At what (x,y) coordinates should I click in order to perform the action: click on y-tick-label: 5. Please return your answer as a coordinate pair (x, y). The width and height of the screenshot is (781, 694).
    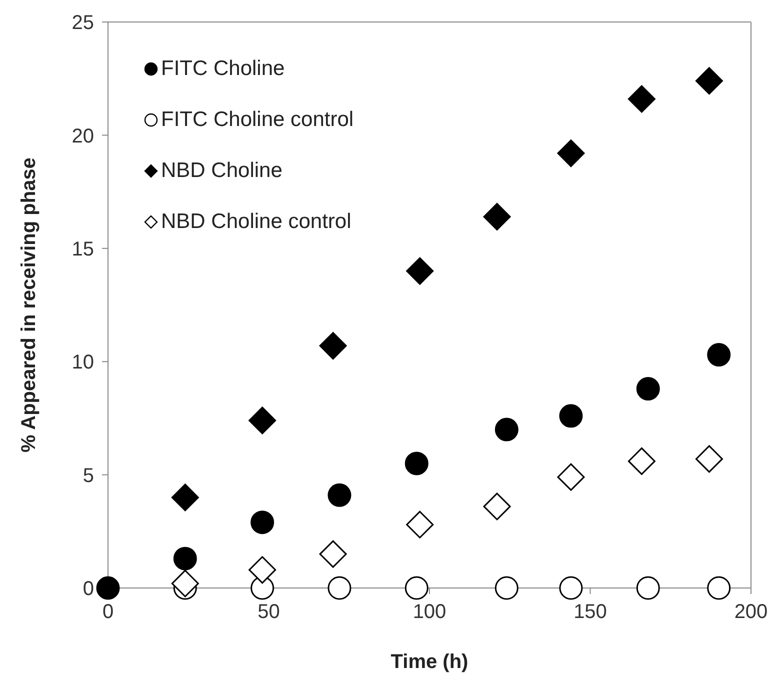
    Looking at the image, I should click on (88, 475).